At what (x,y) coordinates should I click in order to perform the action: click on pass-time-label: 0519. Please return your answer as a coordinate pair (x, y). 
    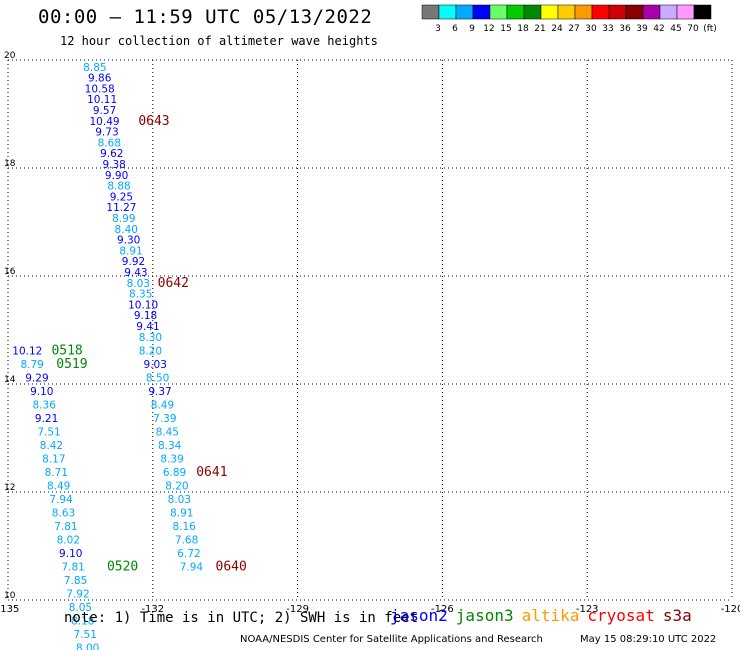
    Looking at the image, I should click on (71, 364).